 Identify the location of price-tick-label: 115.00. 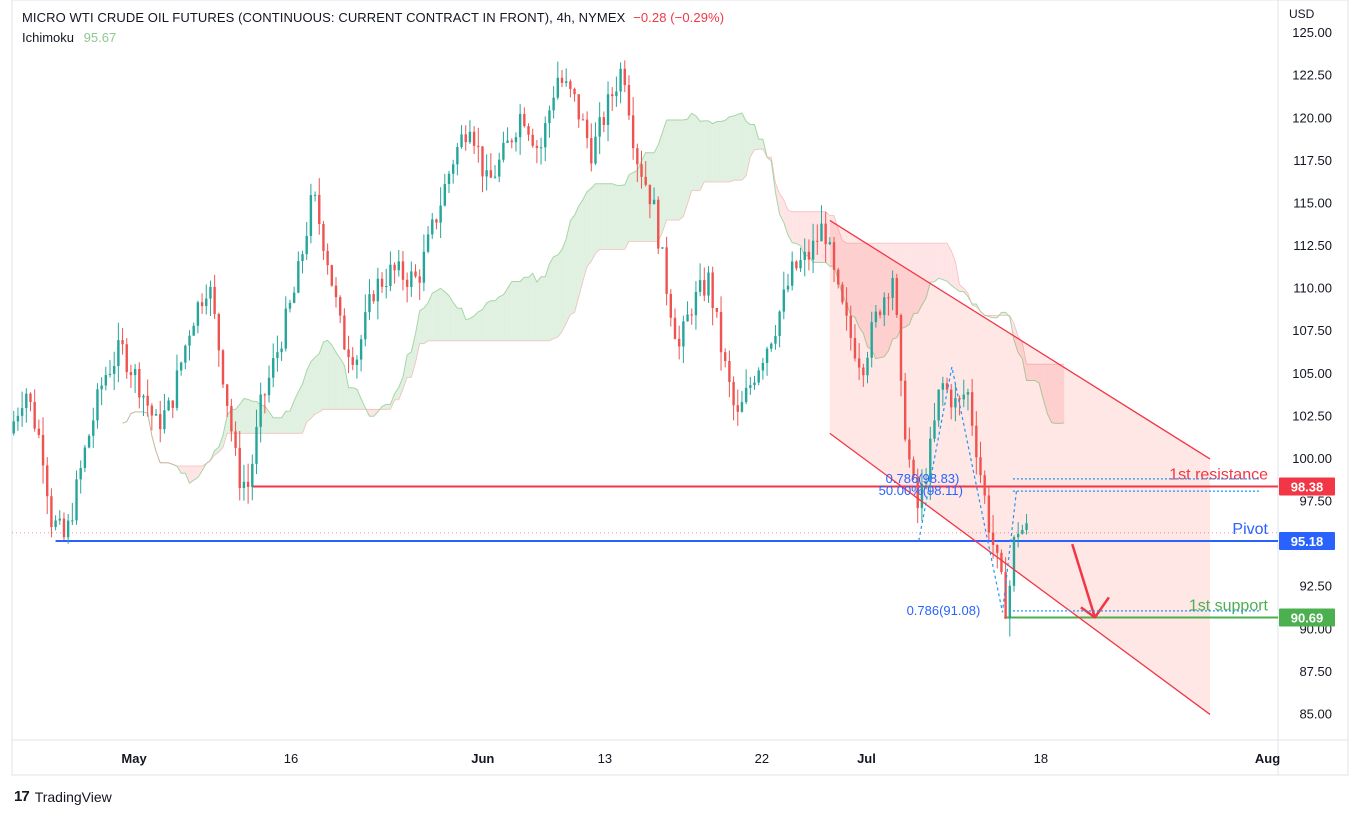
(1312, 202).